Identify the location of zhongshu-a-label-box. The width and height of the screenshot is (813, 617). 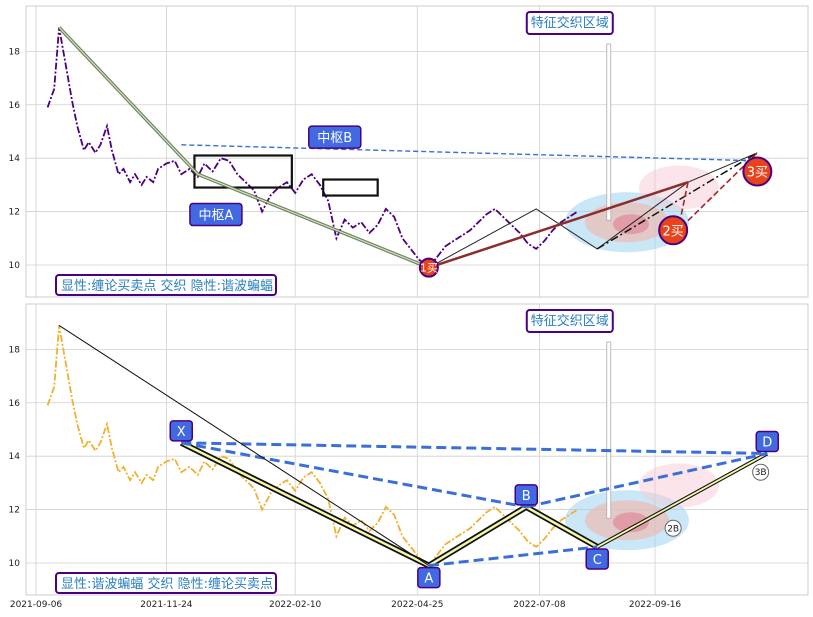
(216, 214).